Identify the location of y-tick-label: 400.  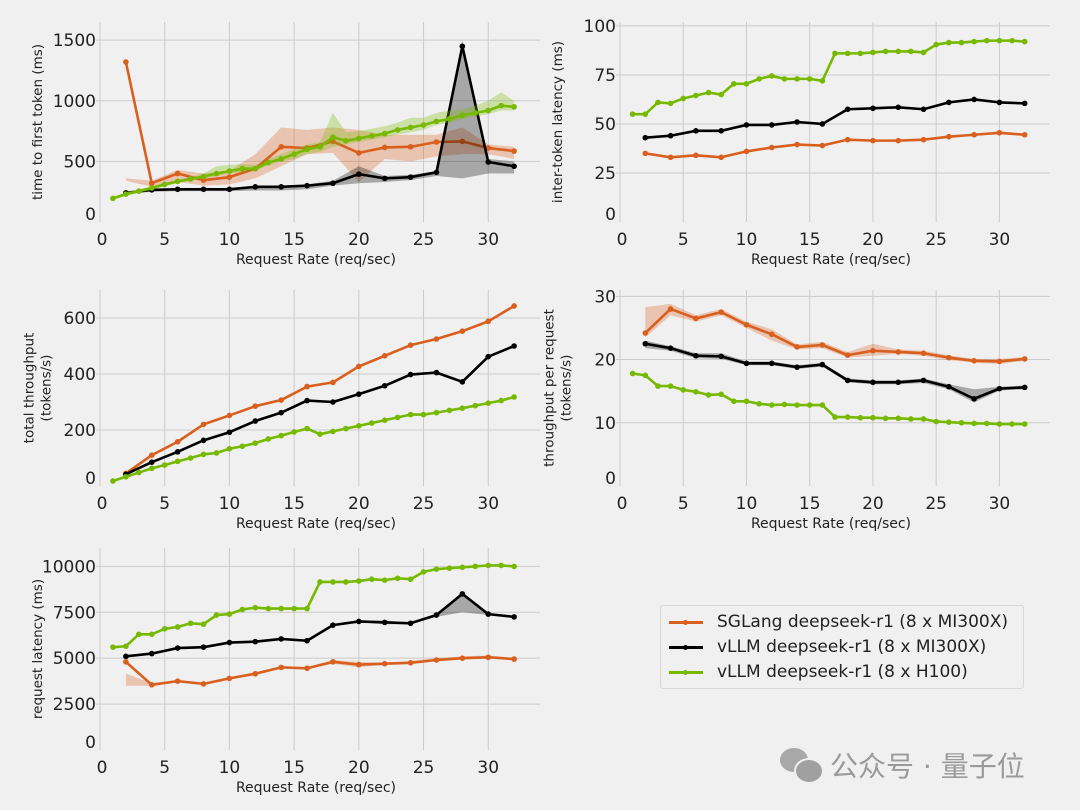
(80, 375).